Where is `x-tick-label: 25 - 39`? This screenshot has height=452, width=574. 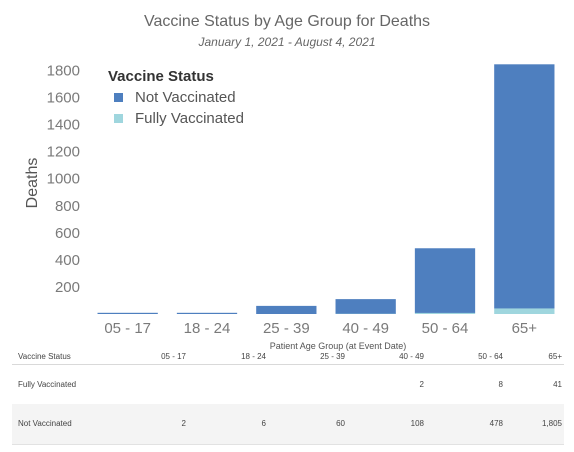
x-tick-label: 25 - 39 is located at coordinates (286, 328).